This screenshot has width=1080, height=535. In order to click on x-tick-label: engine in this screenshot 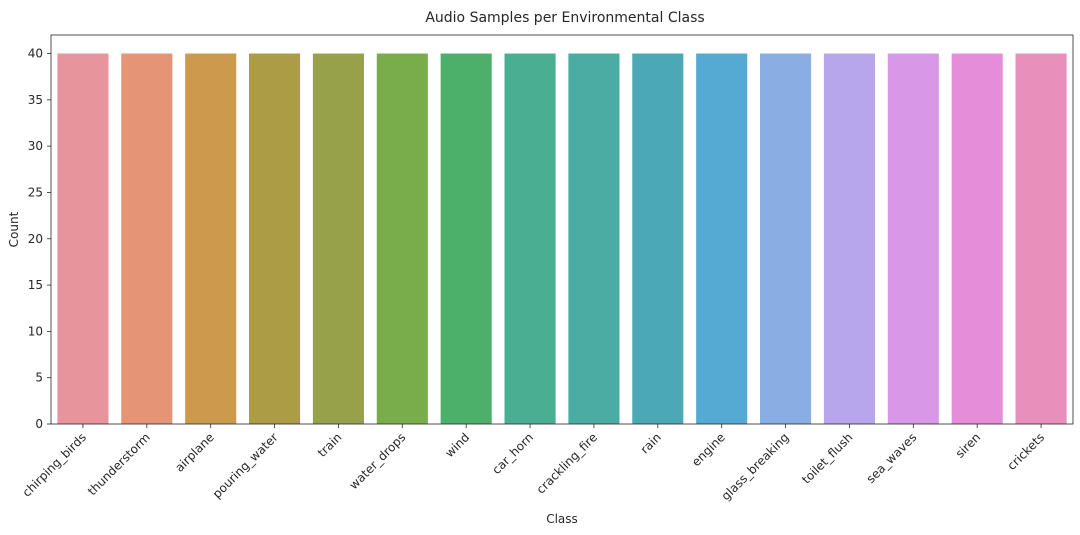, I will do `click(708, 449)`.